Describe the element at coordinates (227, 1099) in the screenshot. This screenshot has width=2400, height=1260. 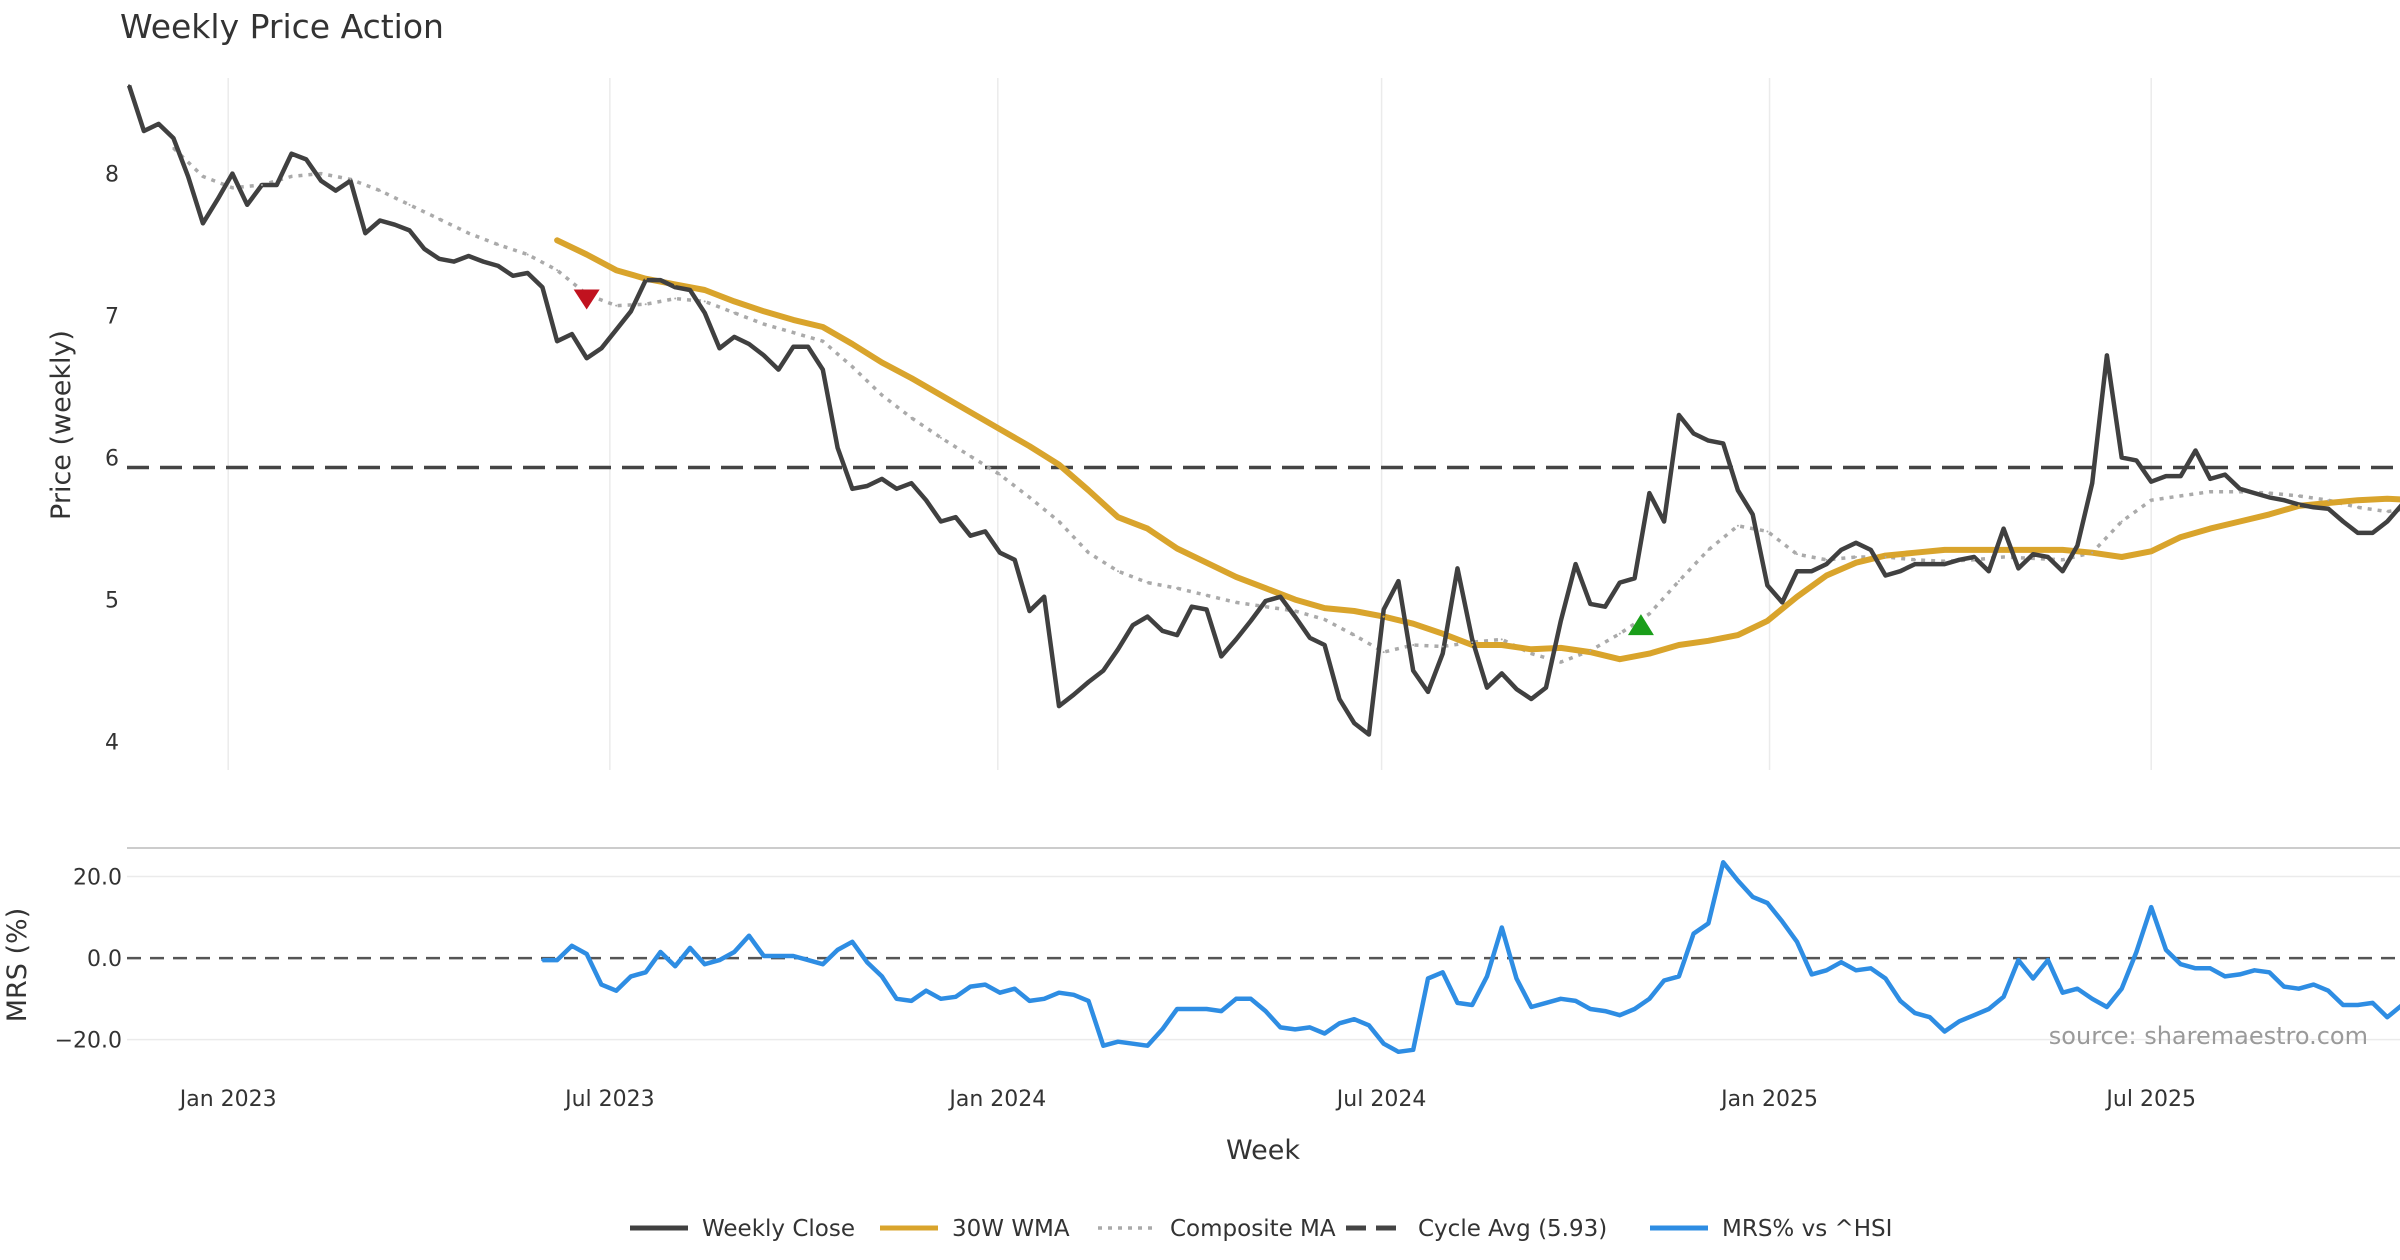
I see `x-tick-label: Jan 2023` at that location.